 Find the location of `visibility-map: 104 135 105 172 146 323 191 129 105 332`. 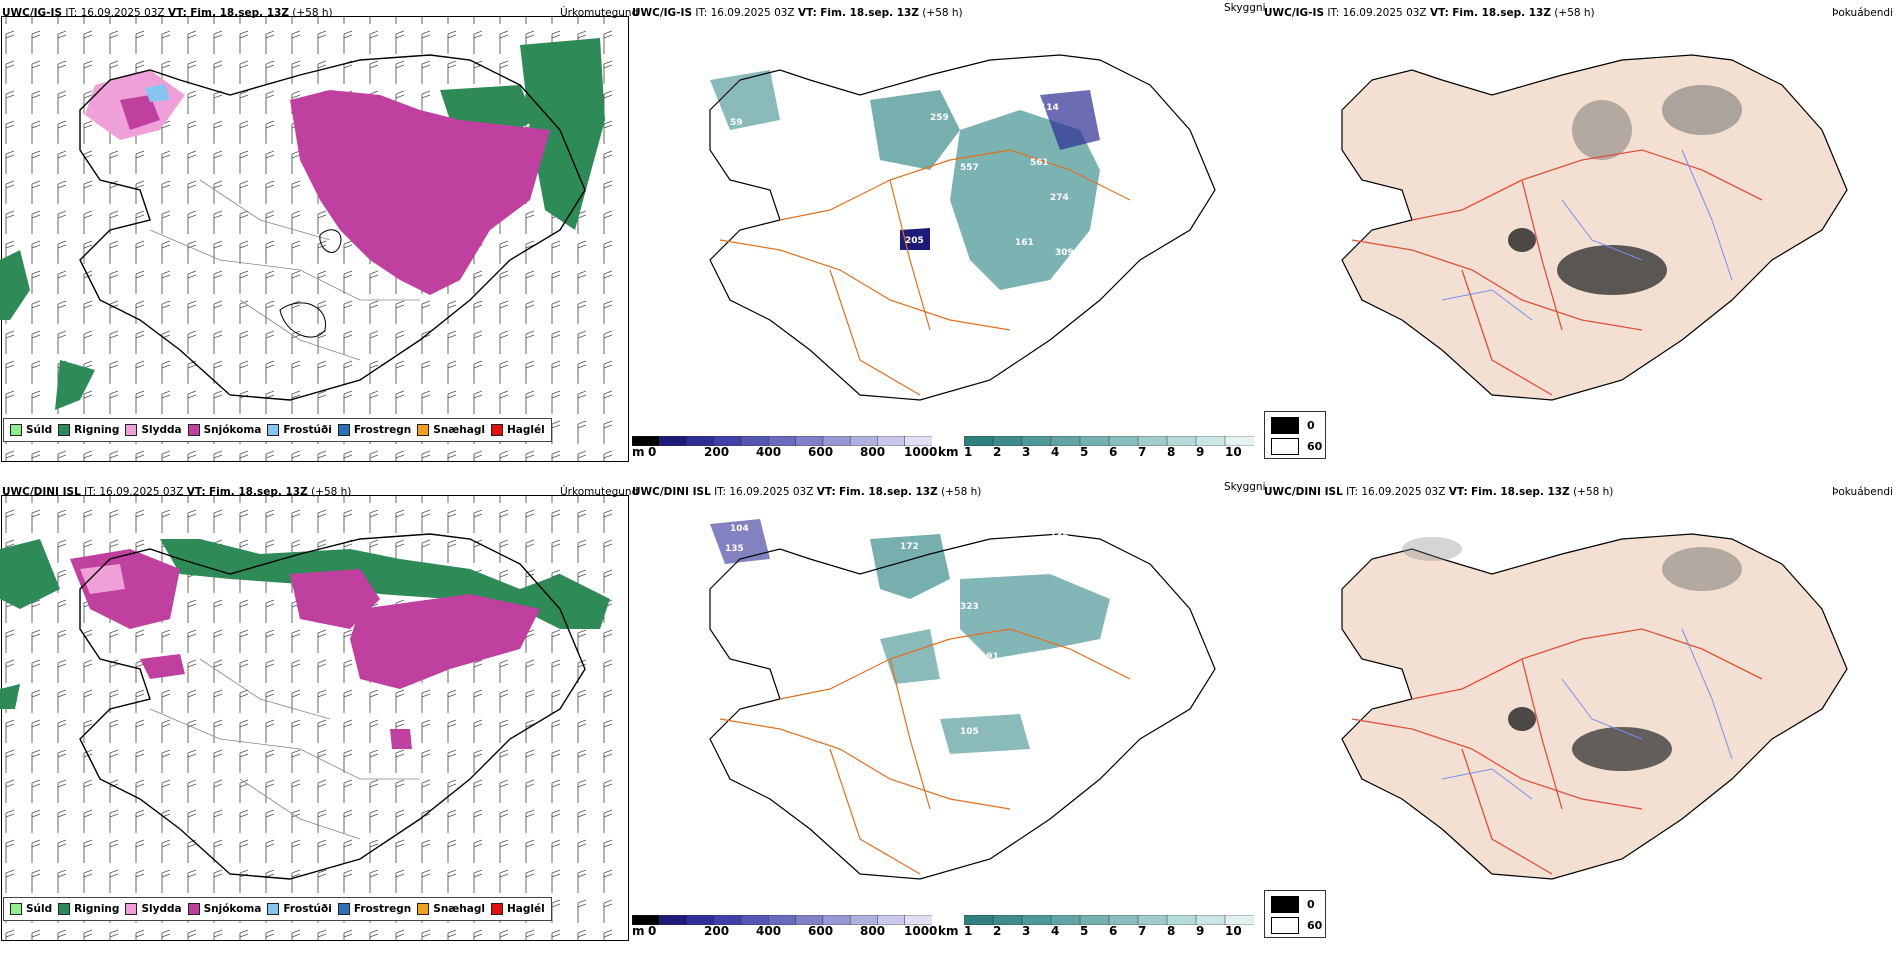

visibility-map: 104 135 105 172 146 323 191 129 105 332 is located at coordinates (962, 699).